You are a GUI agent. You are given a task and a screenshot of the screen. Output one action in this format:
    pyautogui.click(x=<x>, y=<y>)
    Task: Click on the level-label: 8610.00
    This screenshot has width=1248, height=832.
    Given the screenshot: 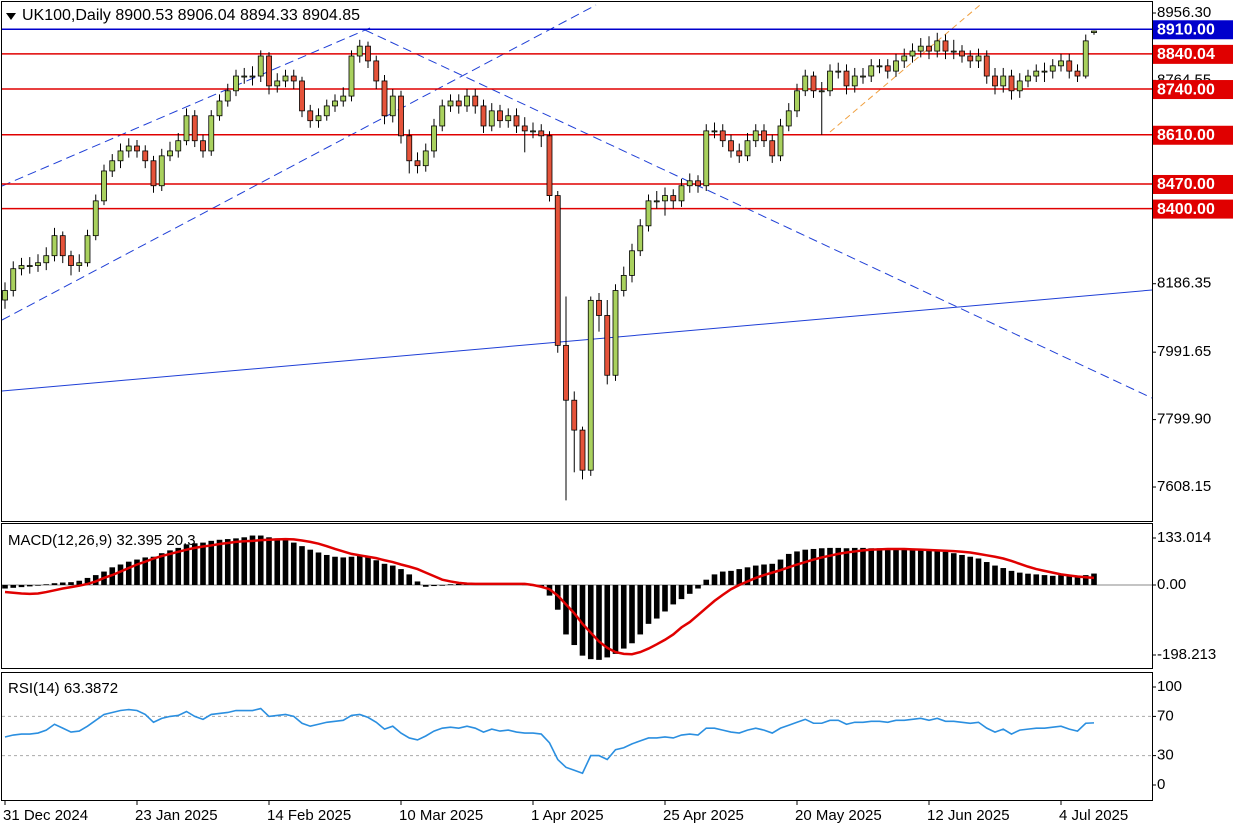 What is the action you would take?
    pyautogui.click(x=1186, y=135)
    